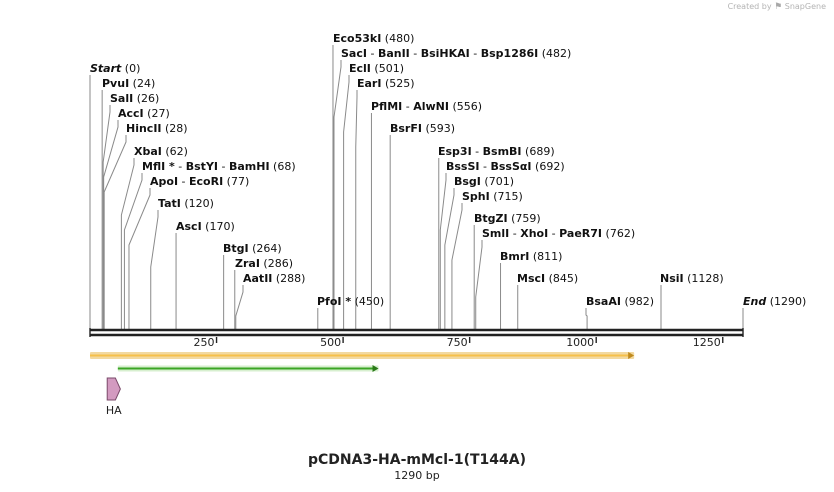 The height and width of the screenshot is (492, 834). What do you see at coordinates (288, 278) in the screenshot?
I see `site-position: (288)` at bounding box center [288, 278].